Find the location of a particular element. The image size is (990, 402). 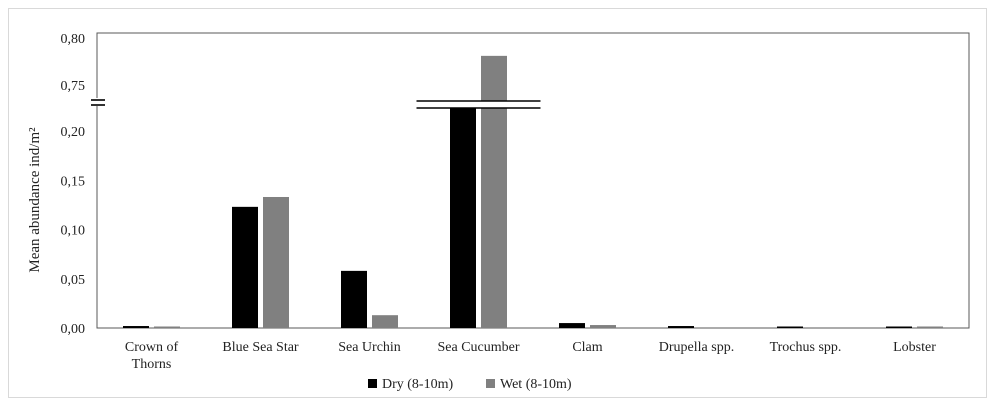

category-label: Drupella spp. is located at coordinates (696, 347).